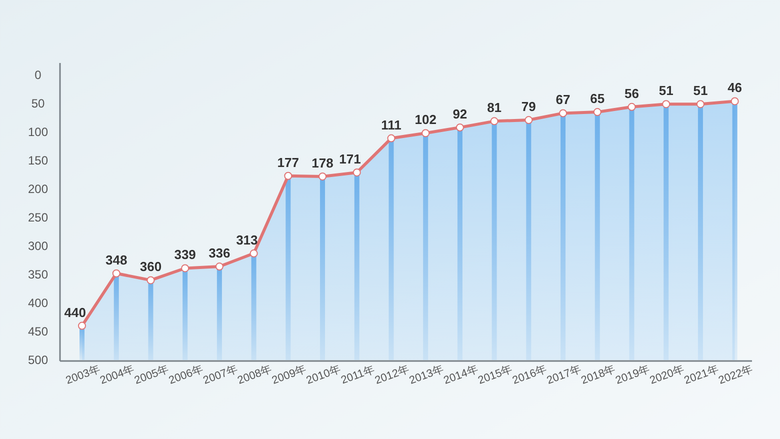 Image resolution: width=780 pixels, height=439 pixels. What do you see at coordinates (323, 162) in the screenshot?
I see `data-label: 178` at bounding box center [323, 162].